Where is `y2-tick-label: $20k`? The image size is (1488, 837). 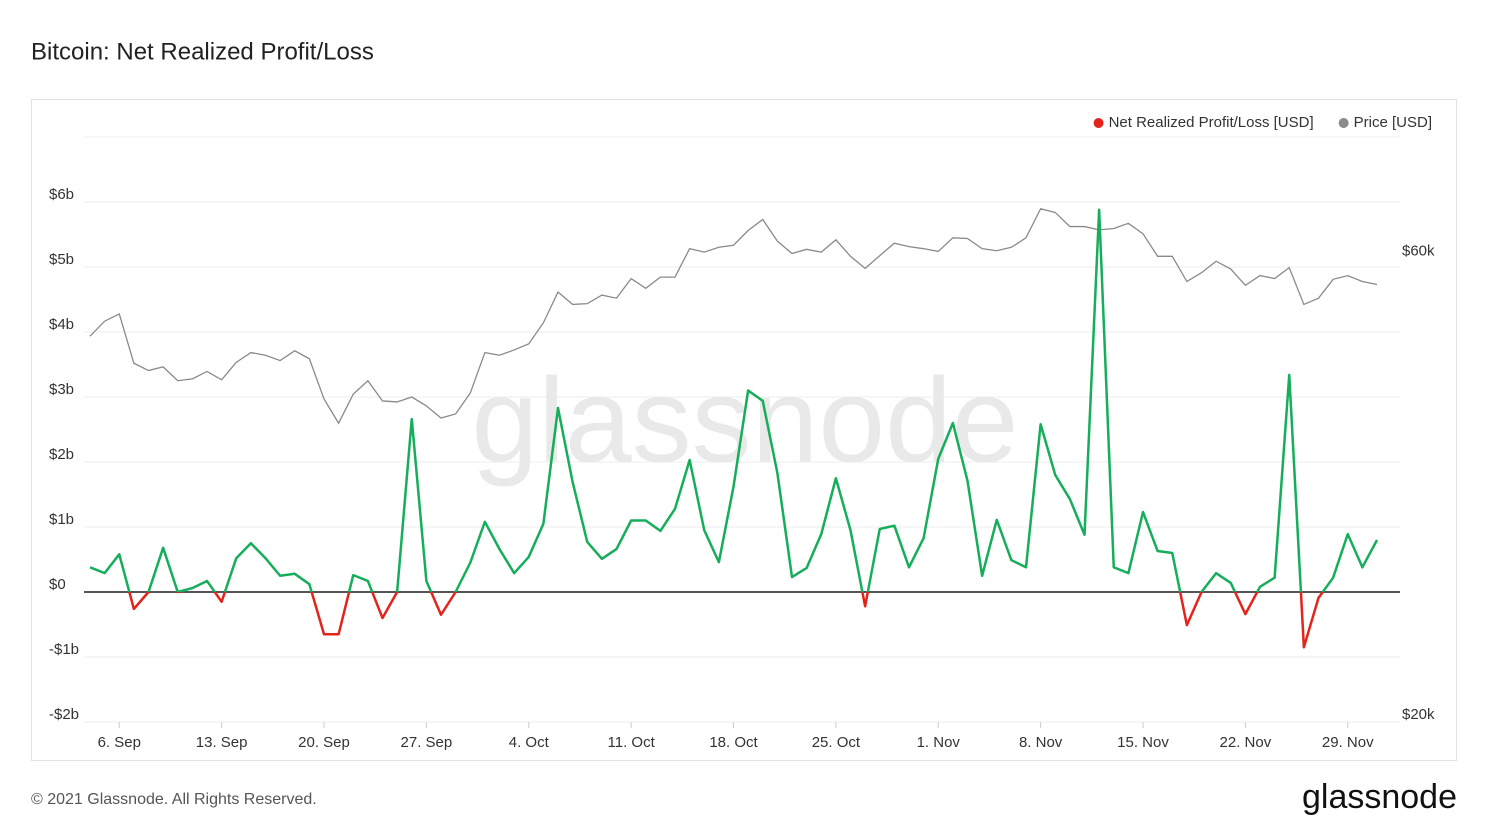
y2-tick-label: $20k is located at coordinates (1418, 714).